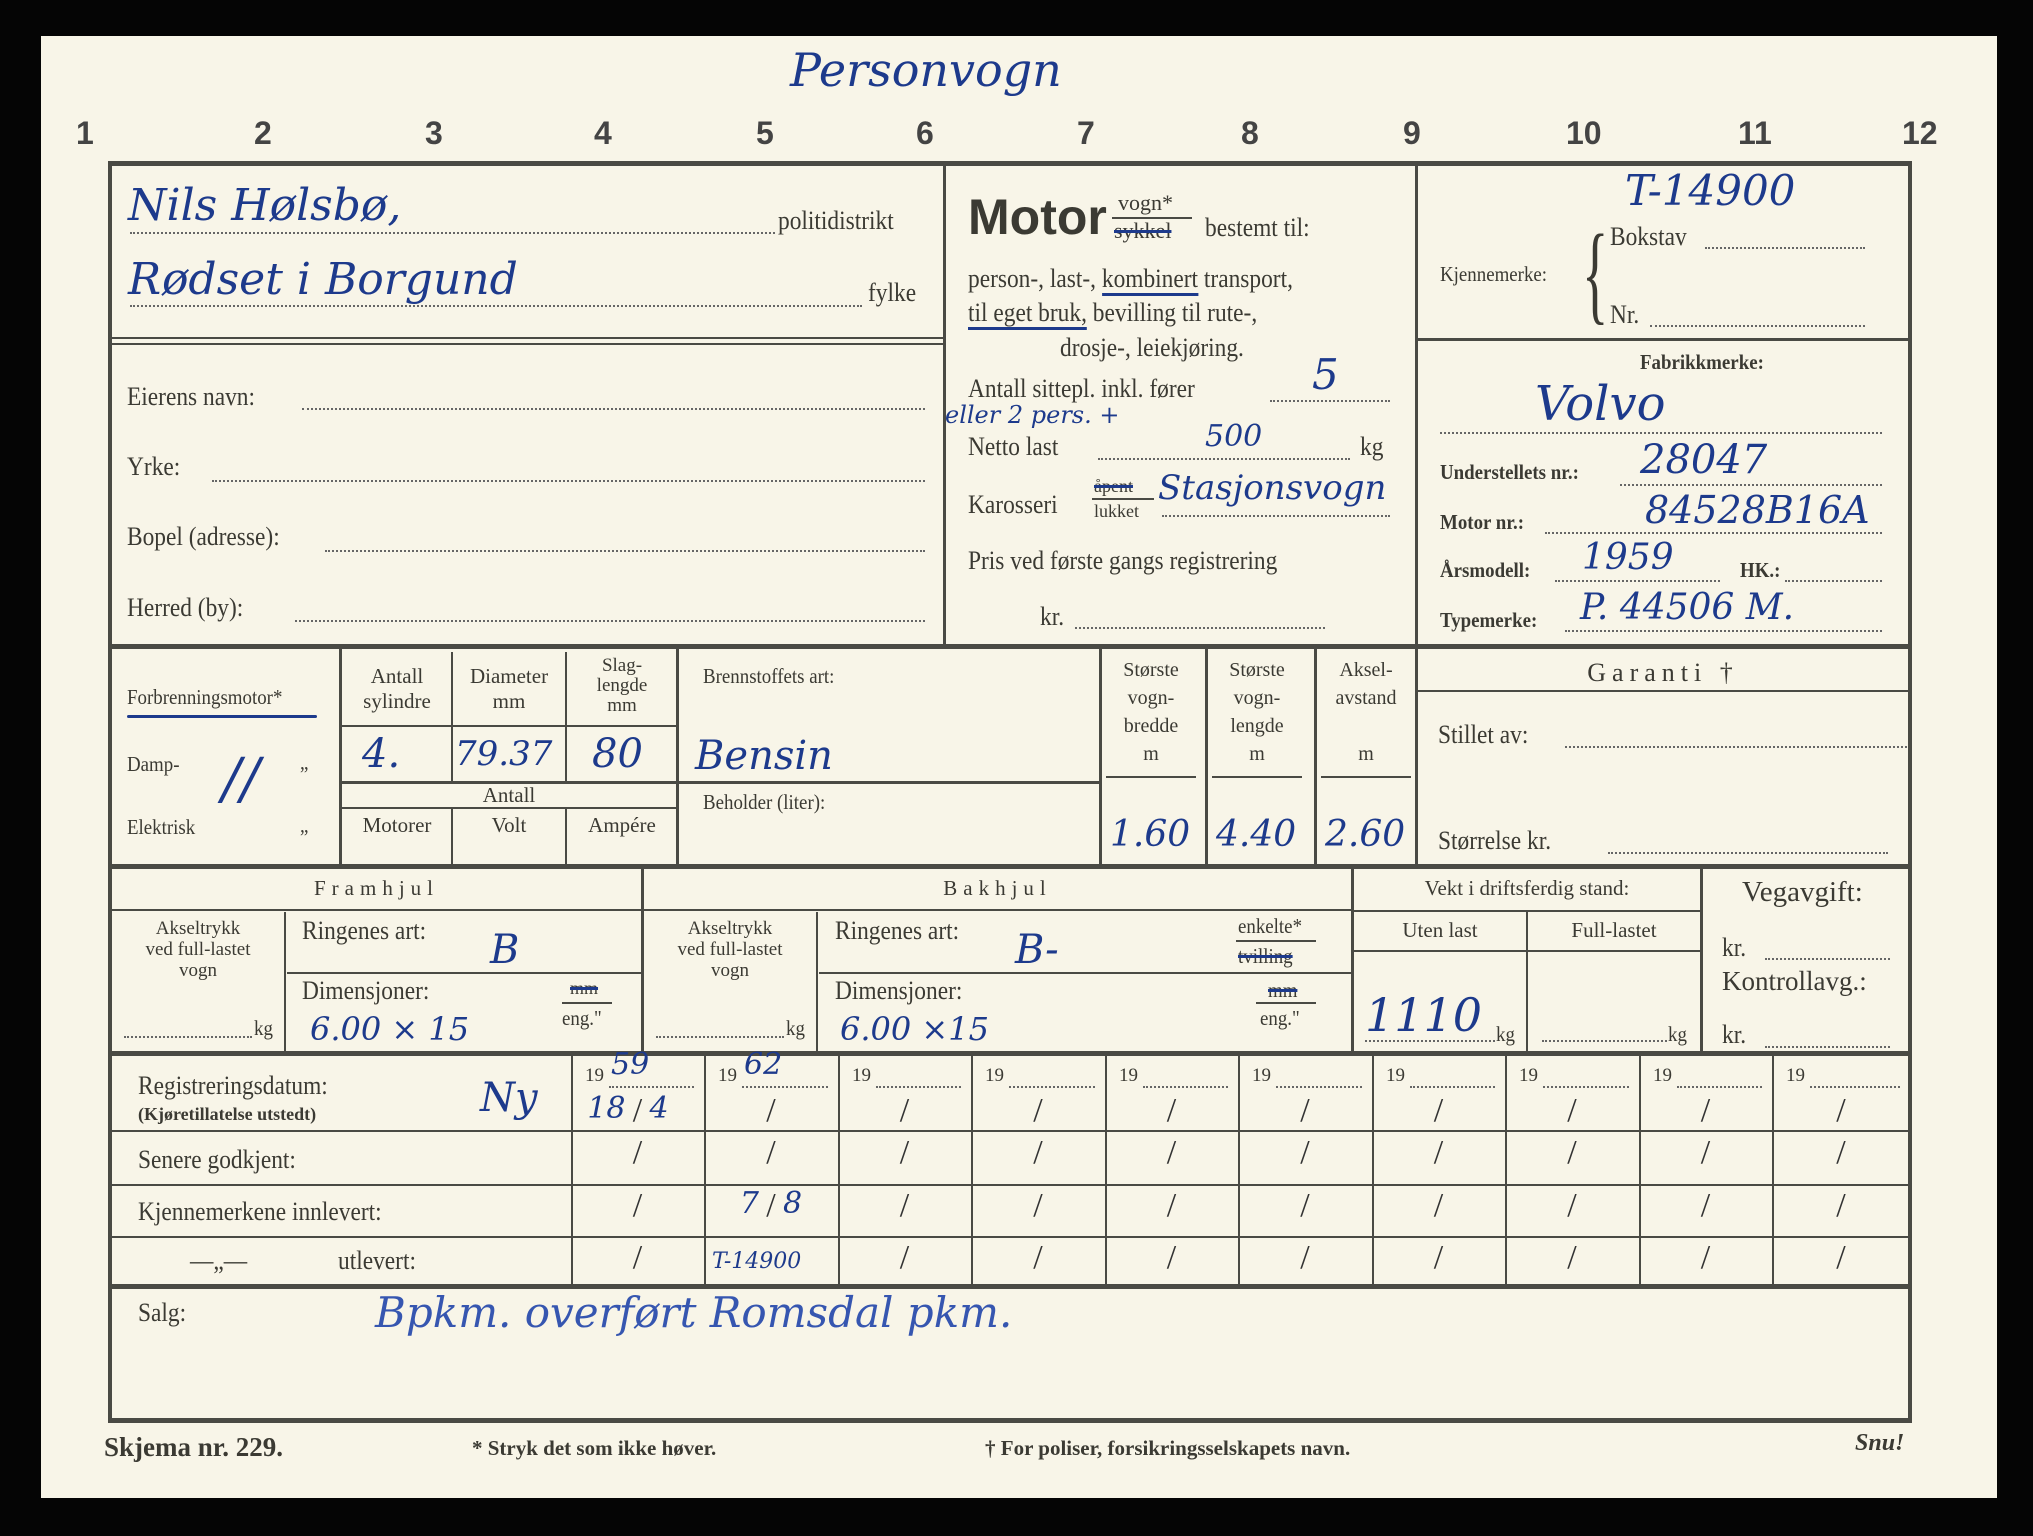  Describe the element at coordinates (764, 802) in the screenshot. I see `tank-label: Beholder (liter):` at that location.